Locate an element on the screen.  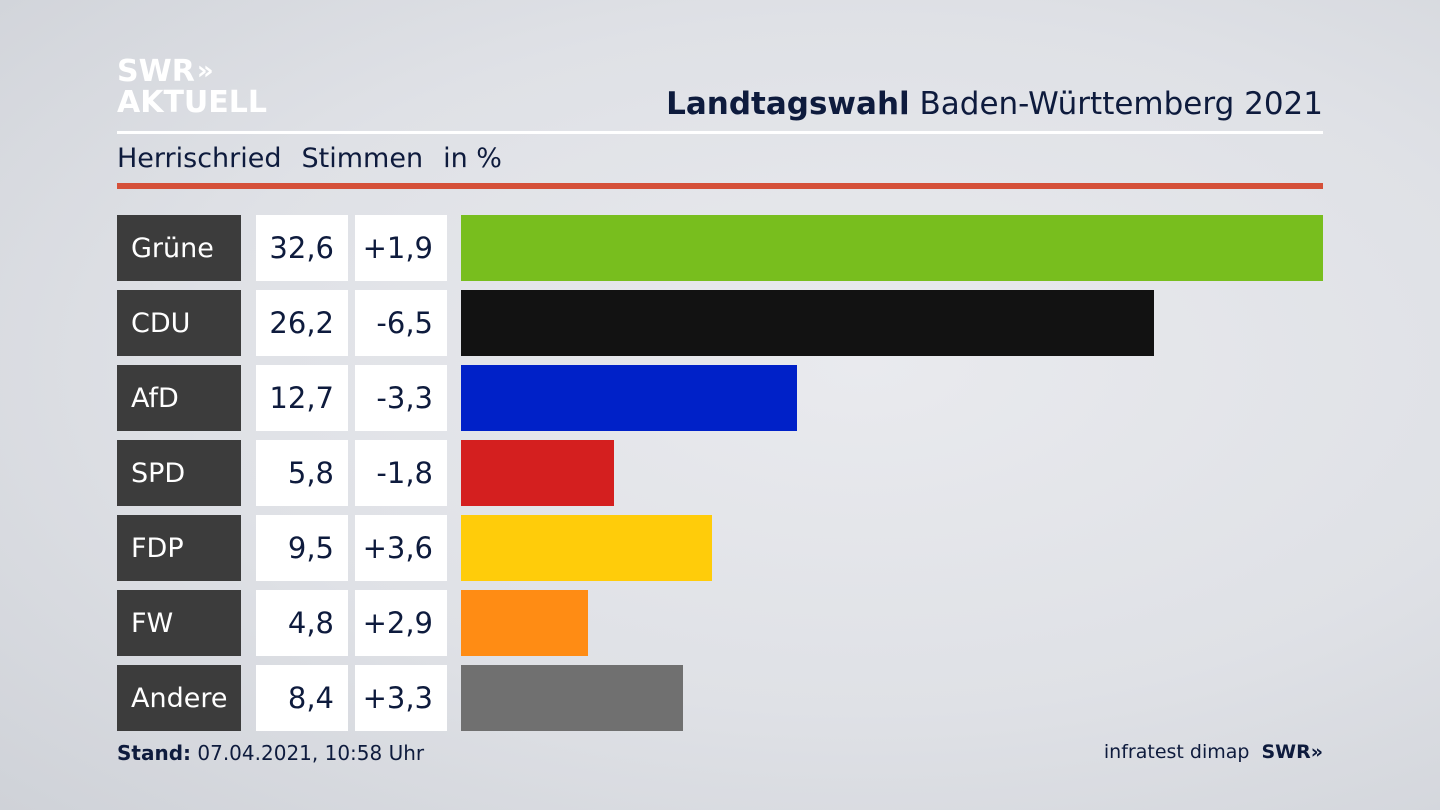
bar-row: AfD 12,7 -3,3 is located at coordinates (720, 398).